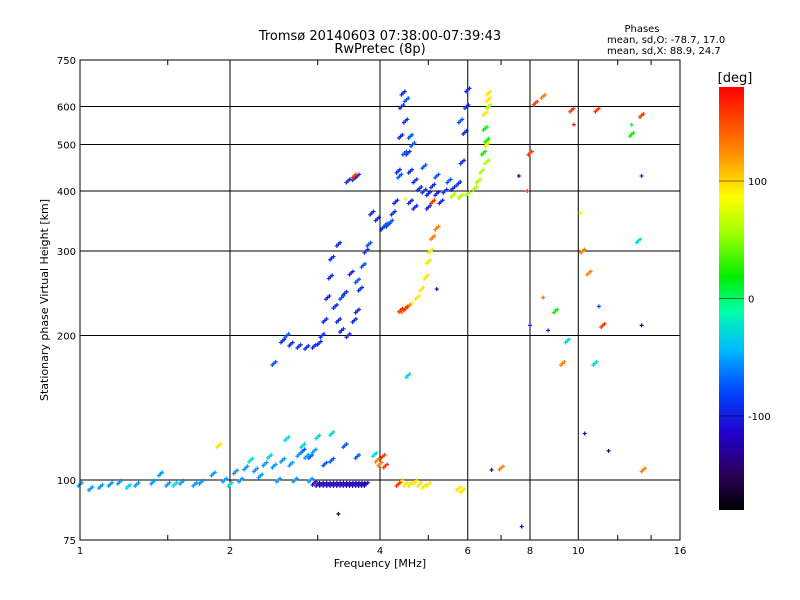 The width and height of the screenshot is (800, 600). Describe the element at coordinates (380, 551) in the screenshot. I see `x-tick-label: 4` at that location.